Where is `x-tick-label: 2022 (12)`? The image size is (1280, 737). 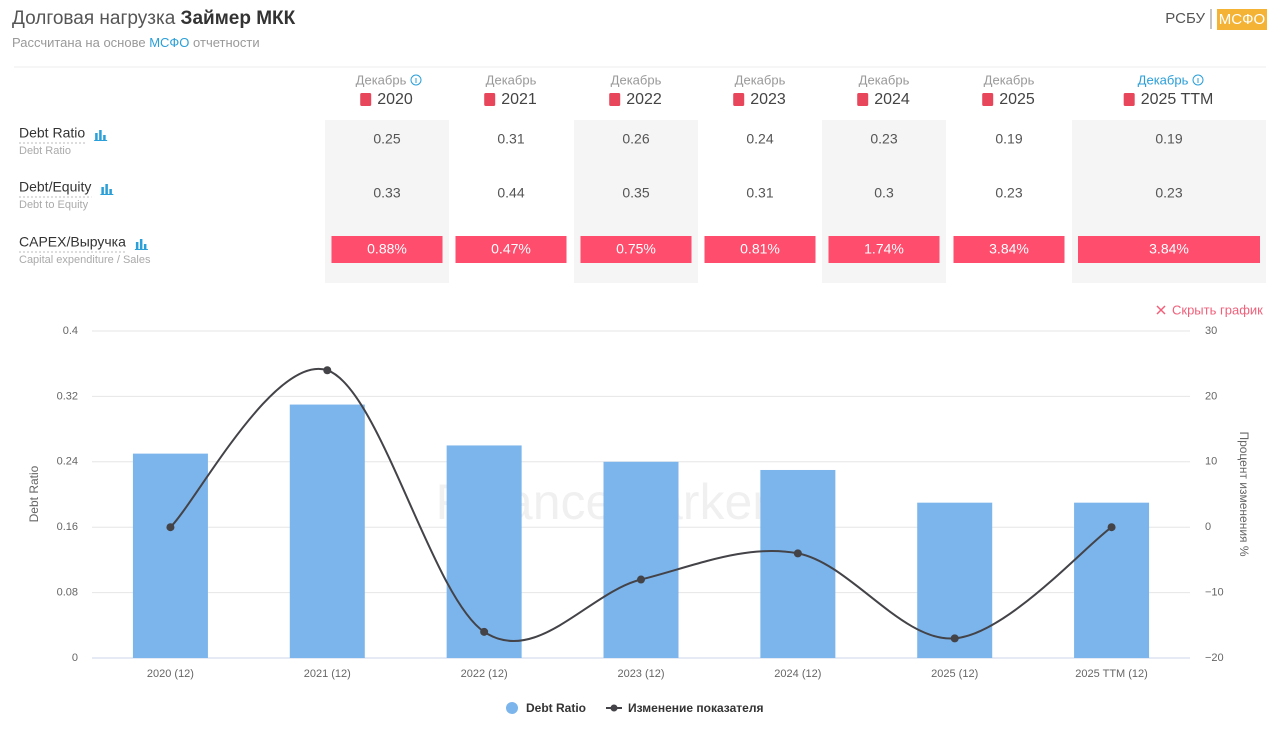
x-tick-label: 2022 (12) is located at coordinates (484, 674).